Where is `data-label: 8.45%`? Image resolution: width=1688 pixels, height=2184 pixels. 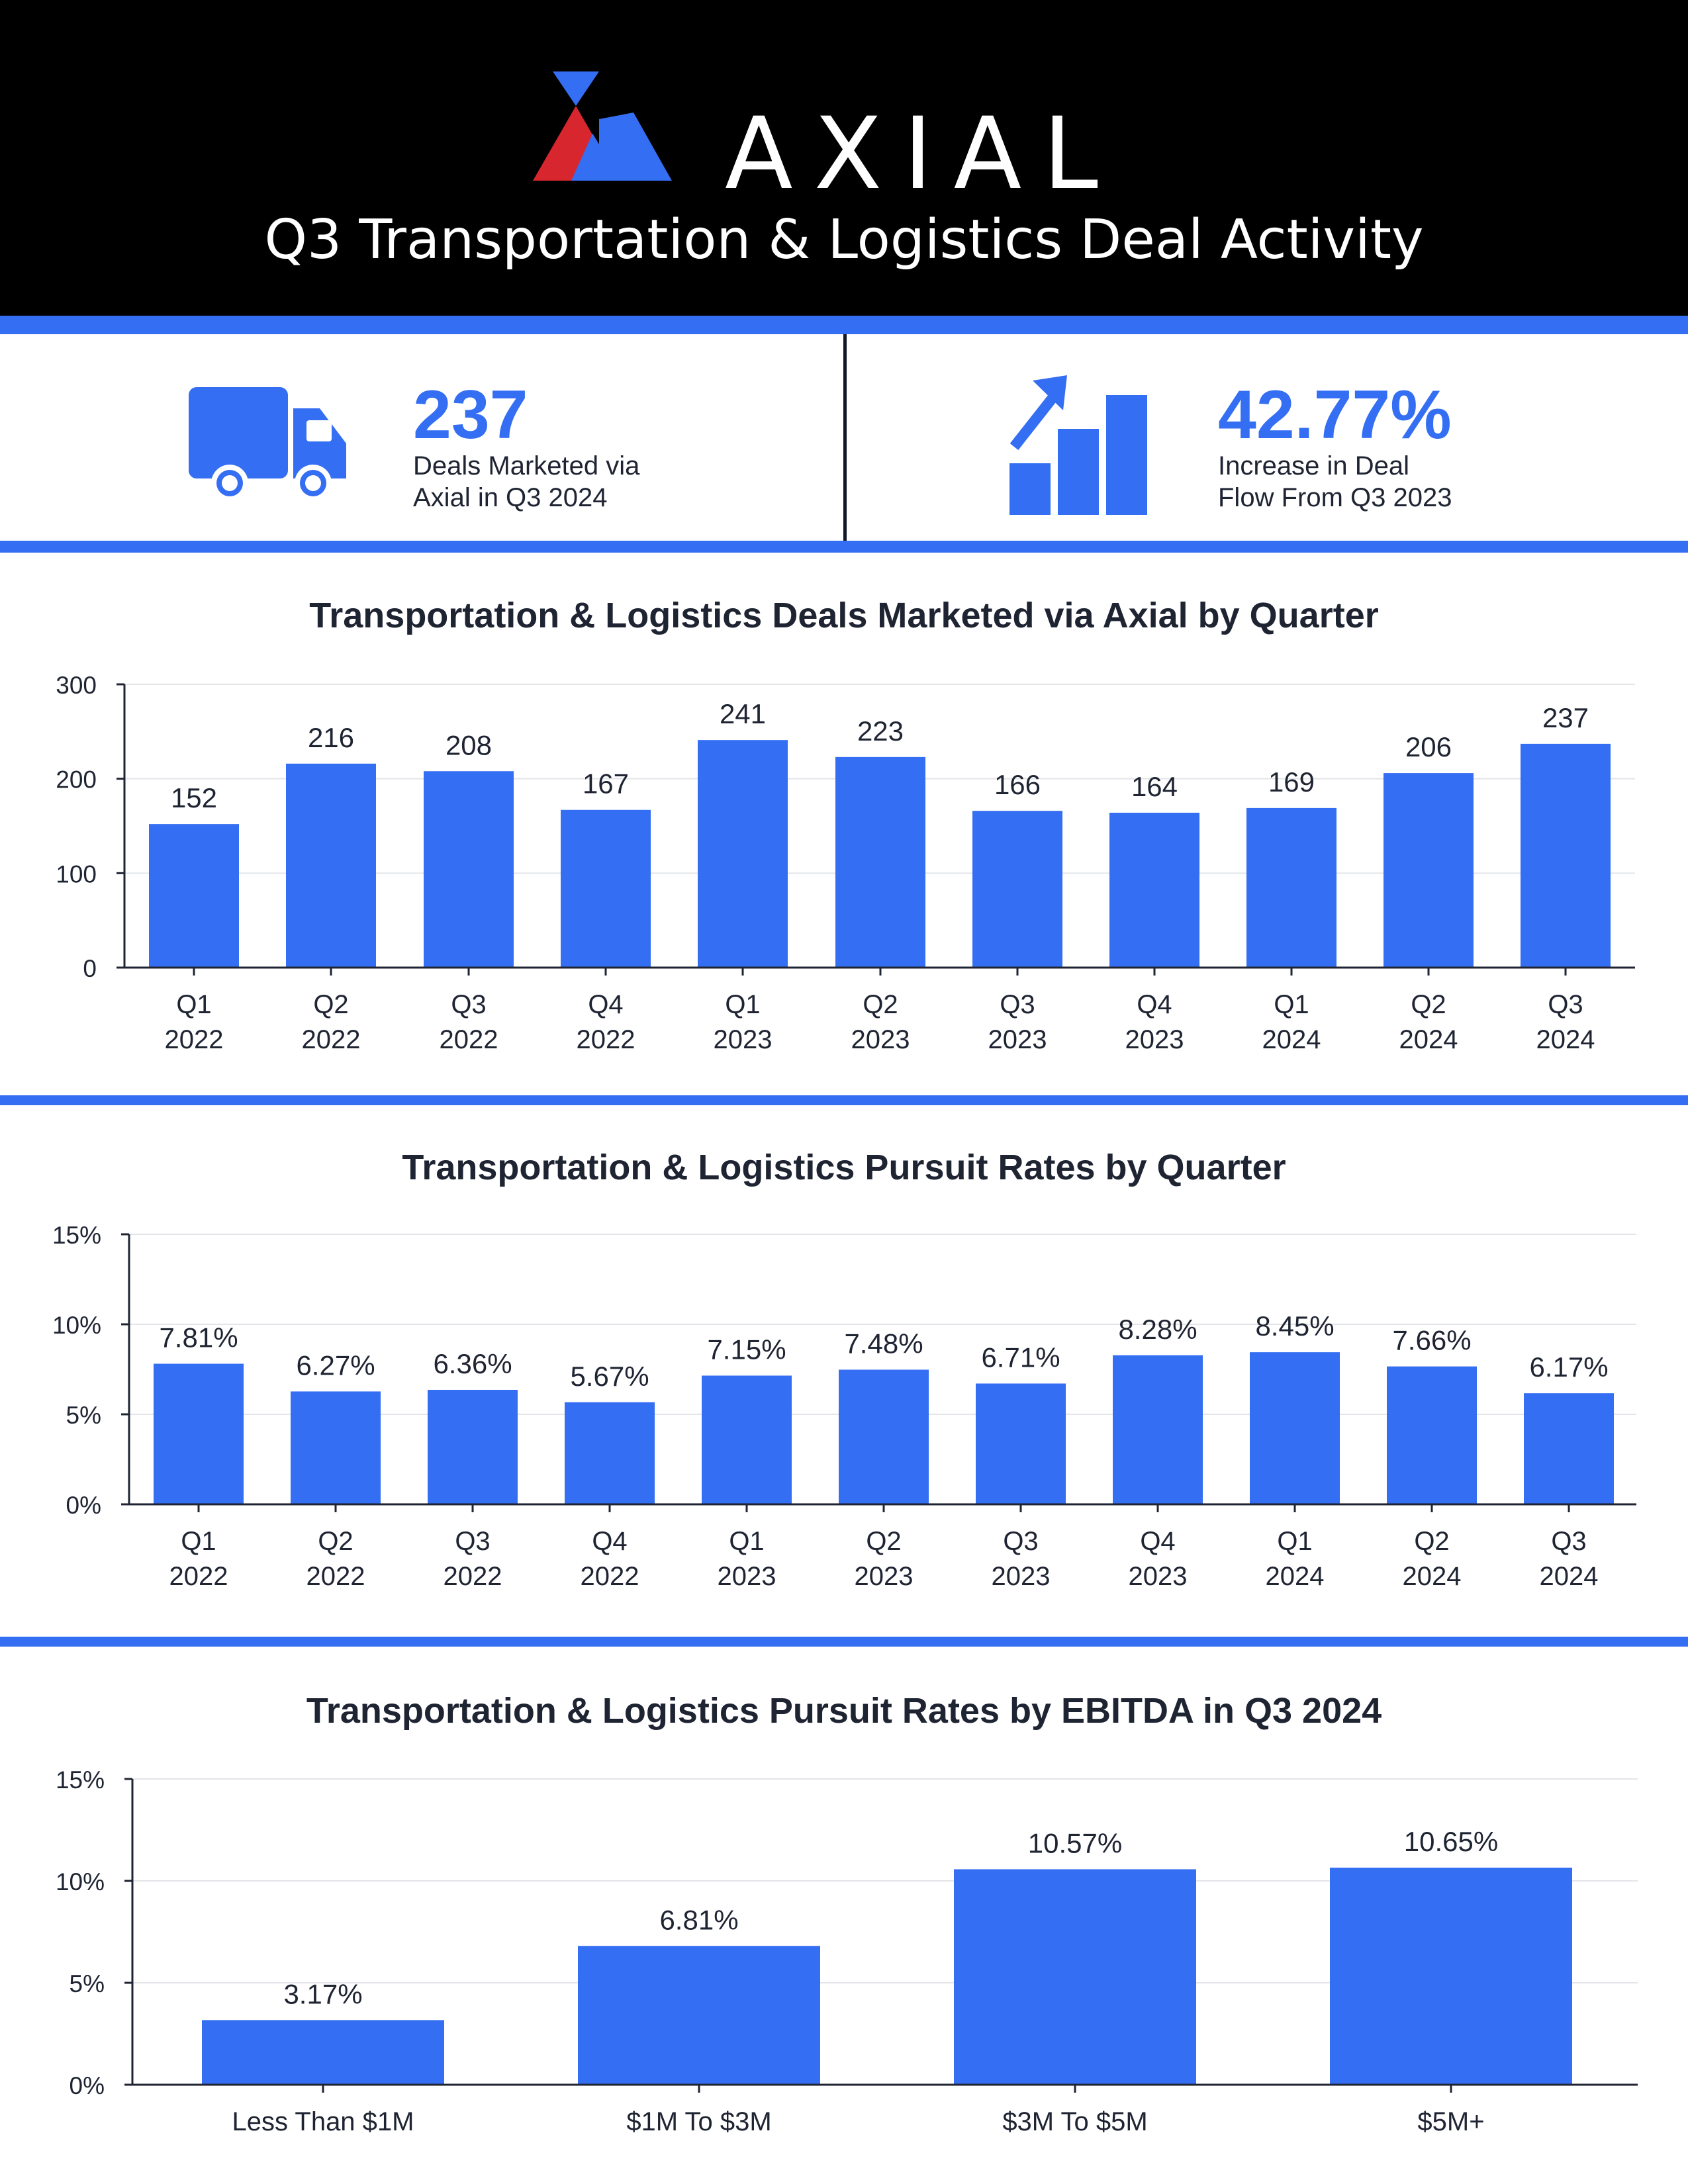 data-label: 8.45% is located at coordinates (1294, 1326).